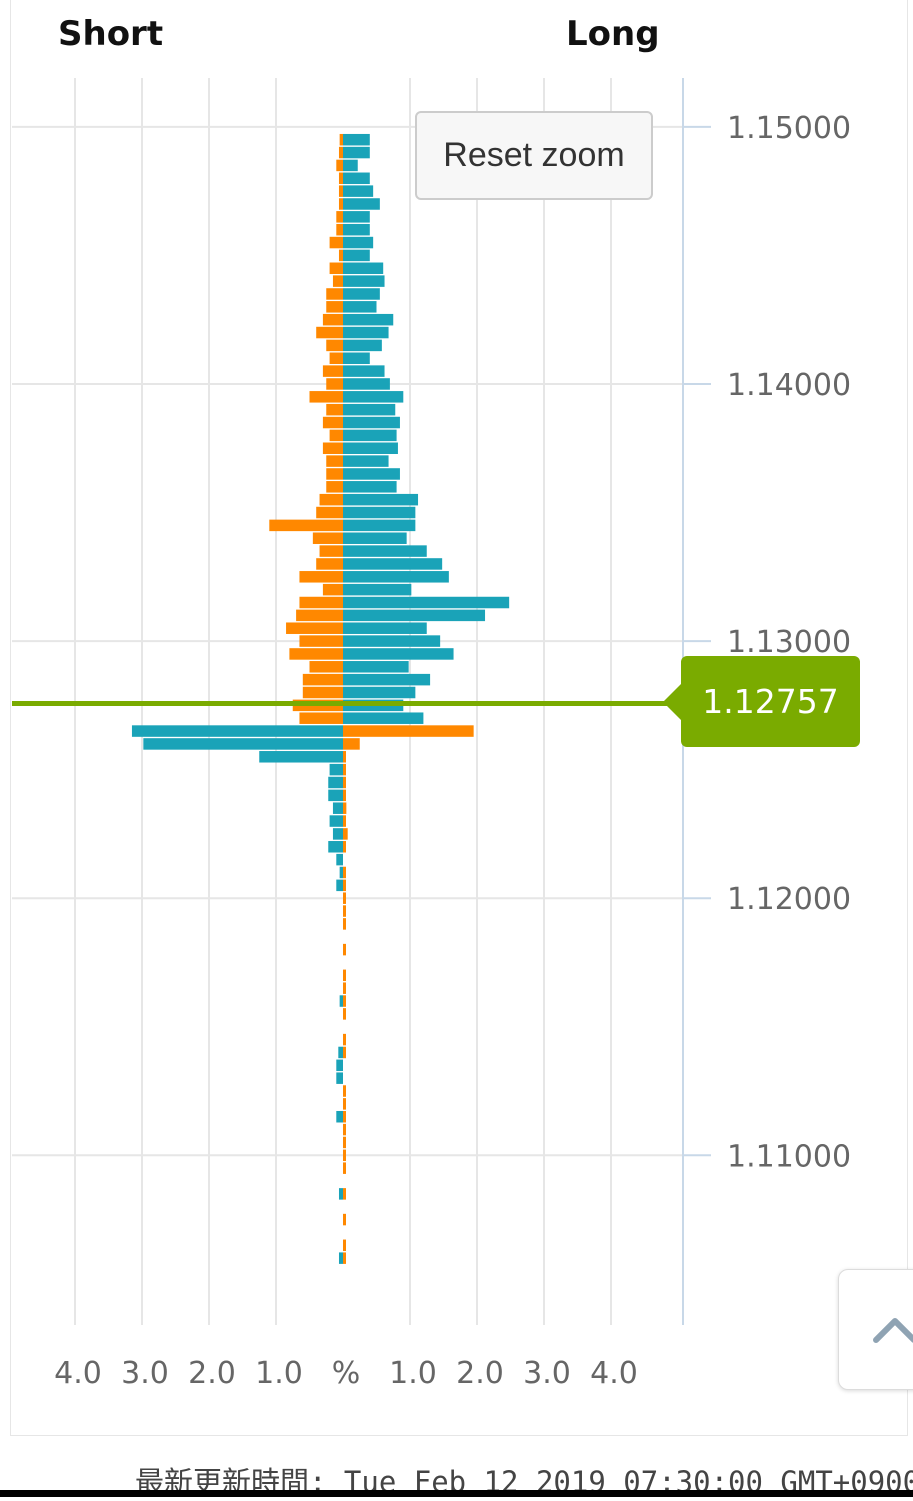 Image resolution: width=913 pixels, height=1501 pixels. Describe the element at coordinates (78, 1373) in the screenshot. I see `x-tick-label: 4.0` at that location.